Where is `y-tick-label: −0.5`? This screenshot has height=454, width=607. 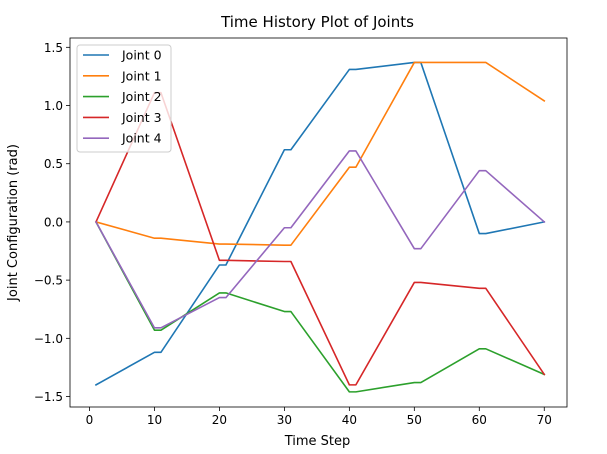
y-tick-label: −0.5 is located at coordinates (48, 281).